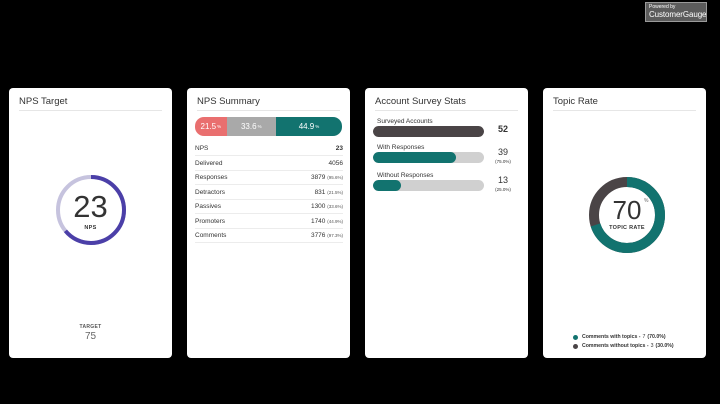  I want to click on segment-passives: 33.6%, so click(251, 126).